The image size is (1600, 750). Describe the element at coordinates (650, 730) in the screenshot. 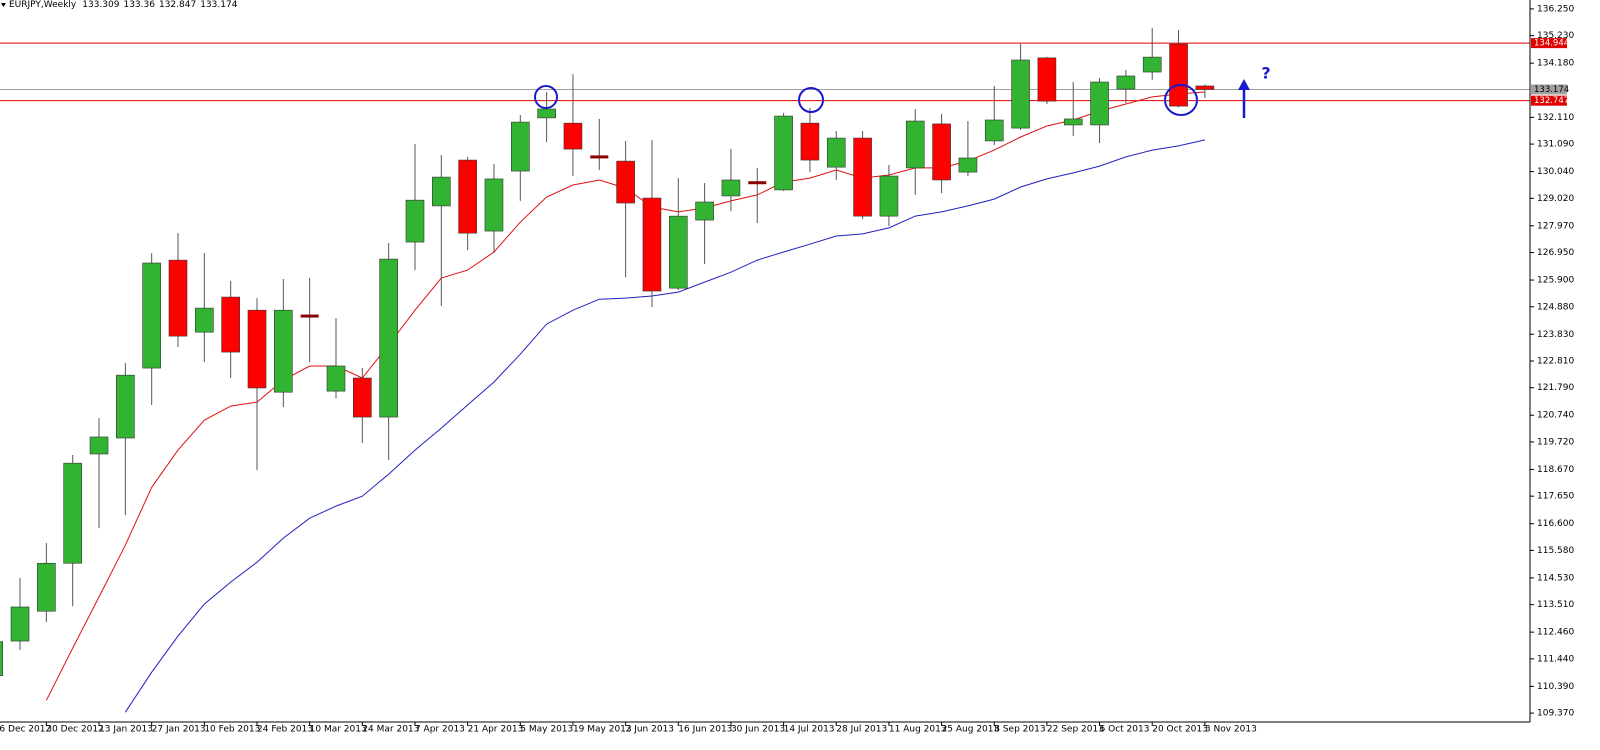

I see `x-tick-label: 2 Jun 2013` at that location.